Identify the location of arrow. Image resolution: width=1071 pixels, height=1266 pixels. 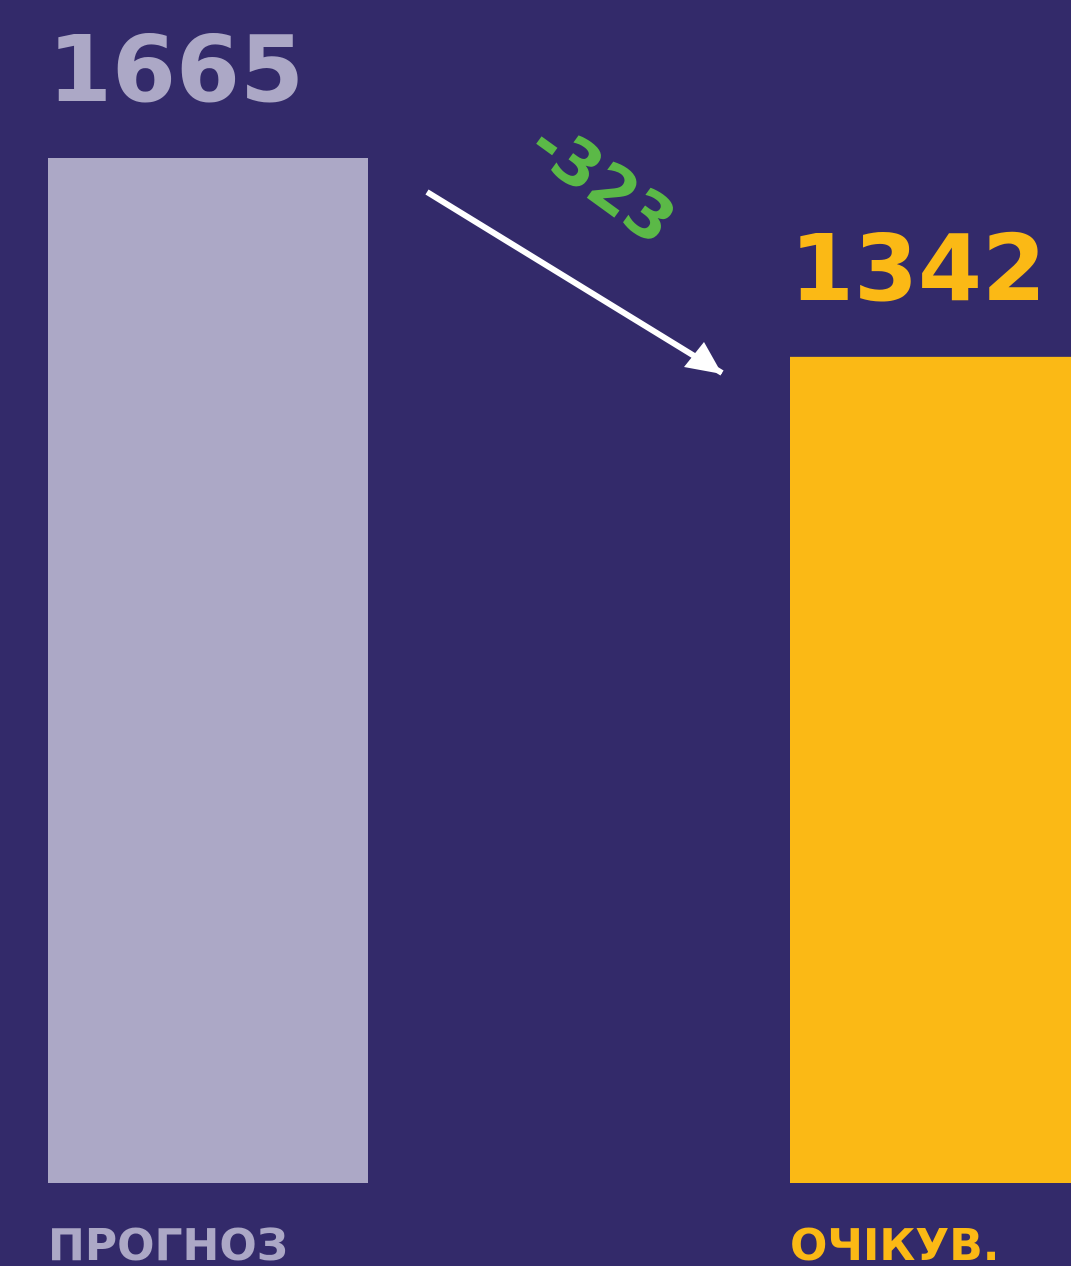
(574, 282).